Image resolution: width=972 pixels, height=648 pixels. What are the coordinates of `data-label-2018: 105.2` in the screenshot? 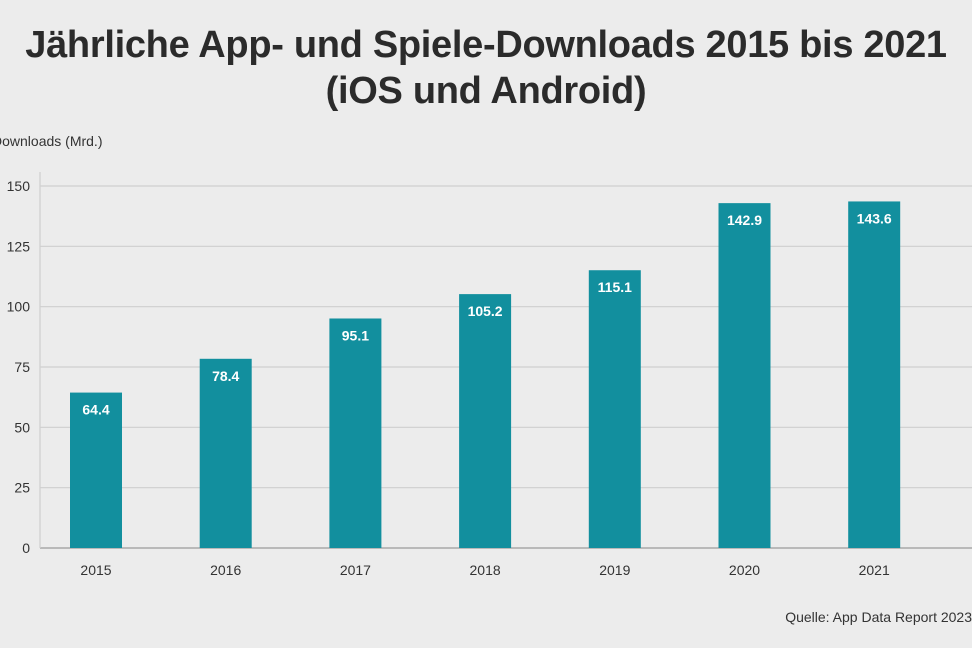 It's located at (485, 311).